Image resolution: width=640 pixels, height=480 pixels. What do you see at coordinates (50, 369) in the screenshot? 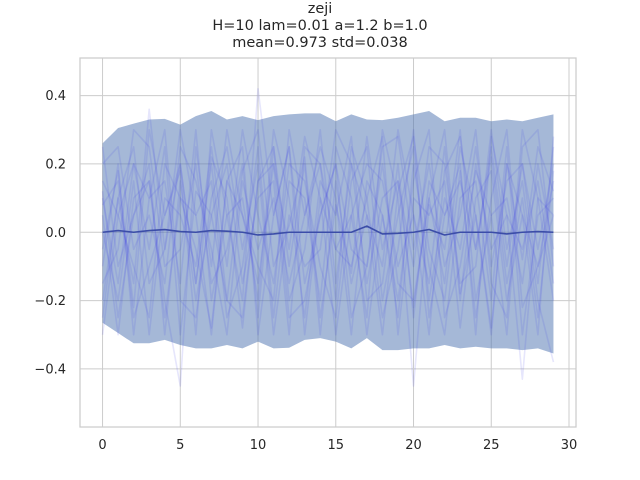
I see `y-tick-label: −0.4` at bounding box center [50, 369].